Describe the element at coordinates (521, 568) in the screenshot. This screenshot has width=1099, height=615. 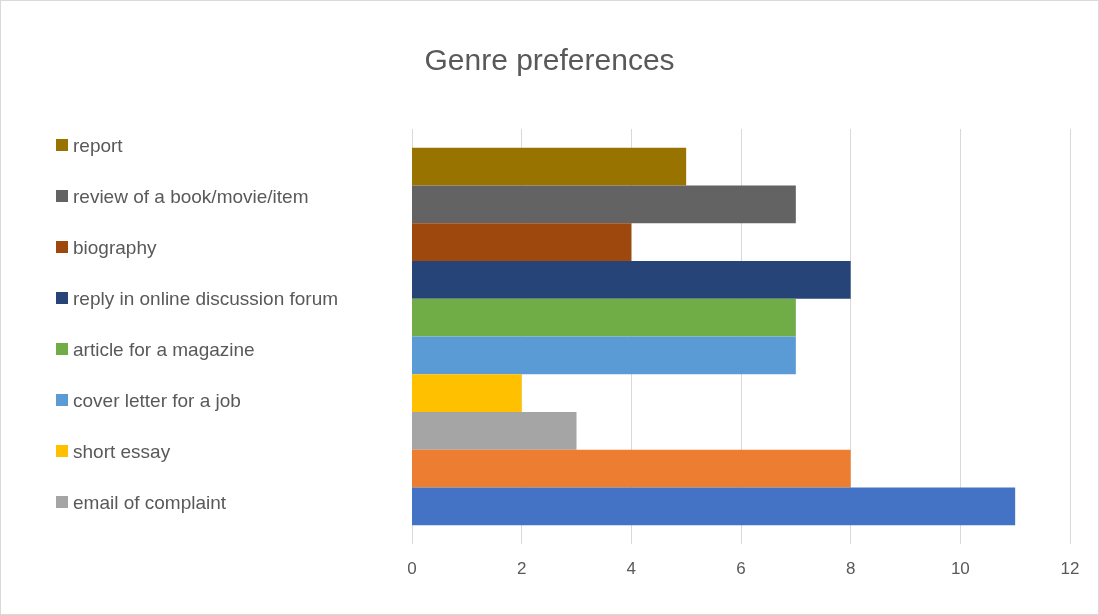
I see `x-tick-label: 2` at that location.